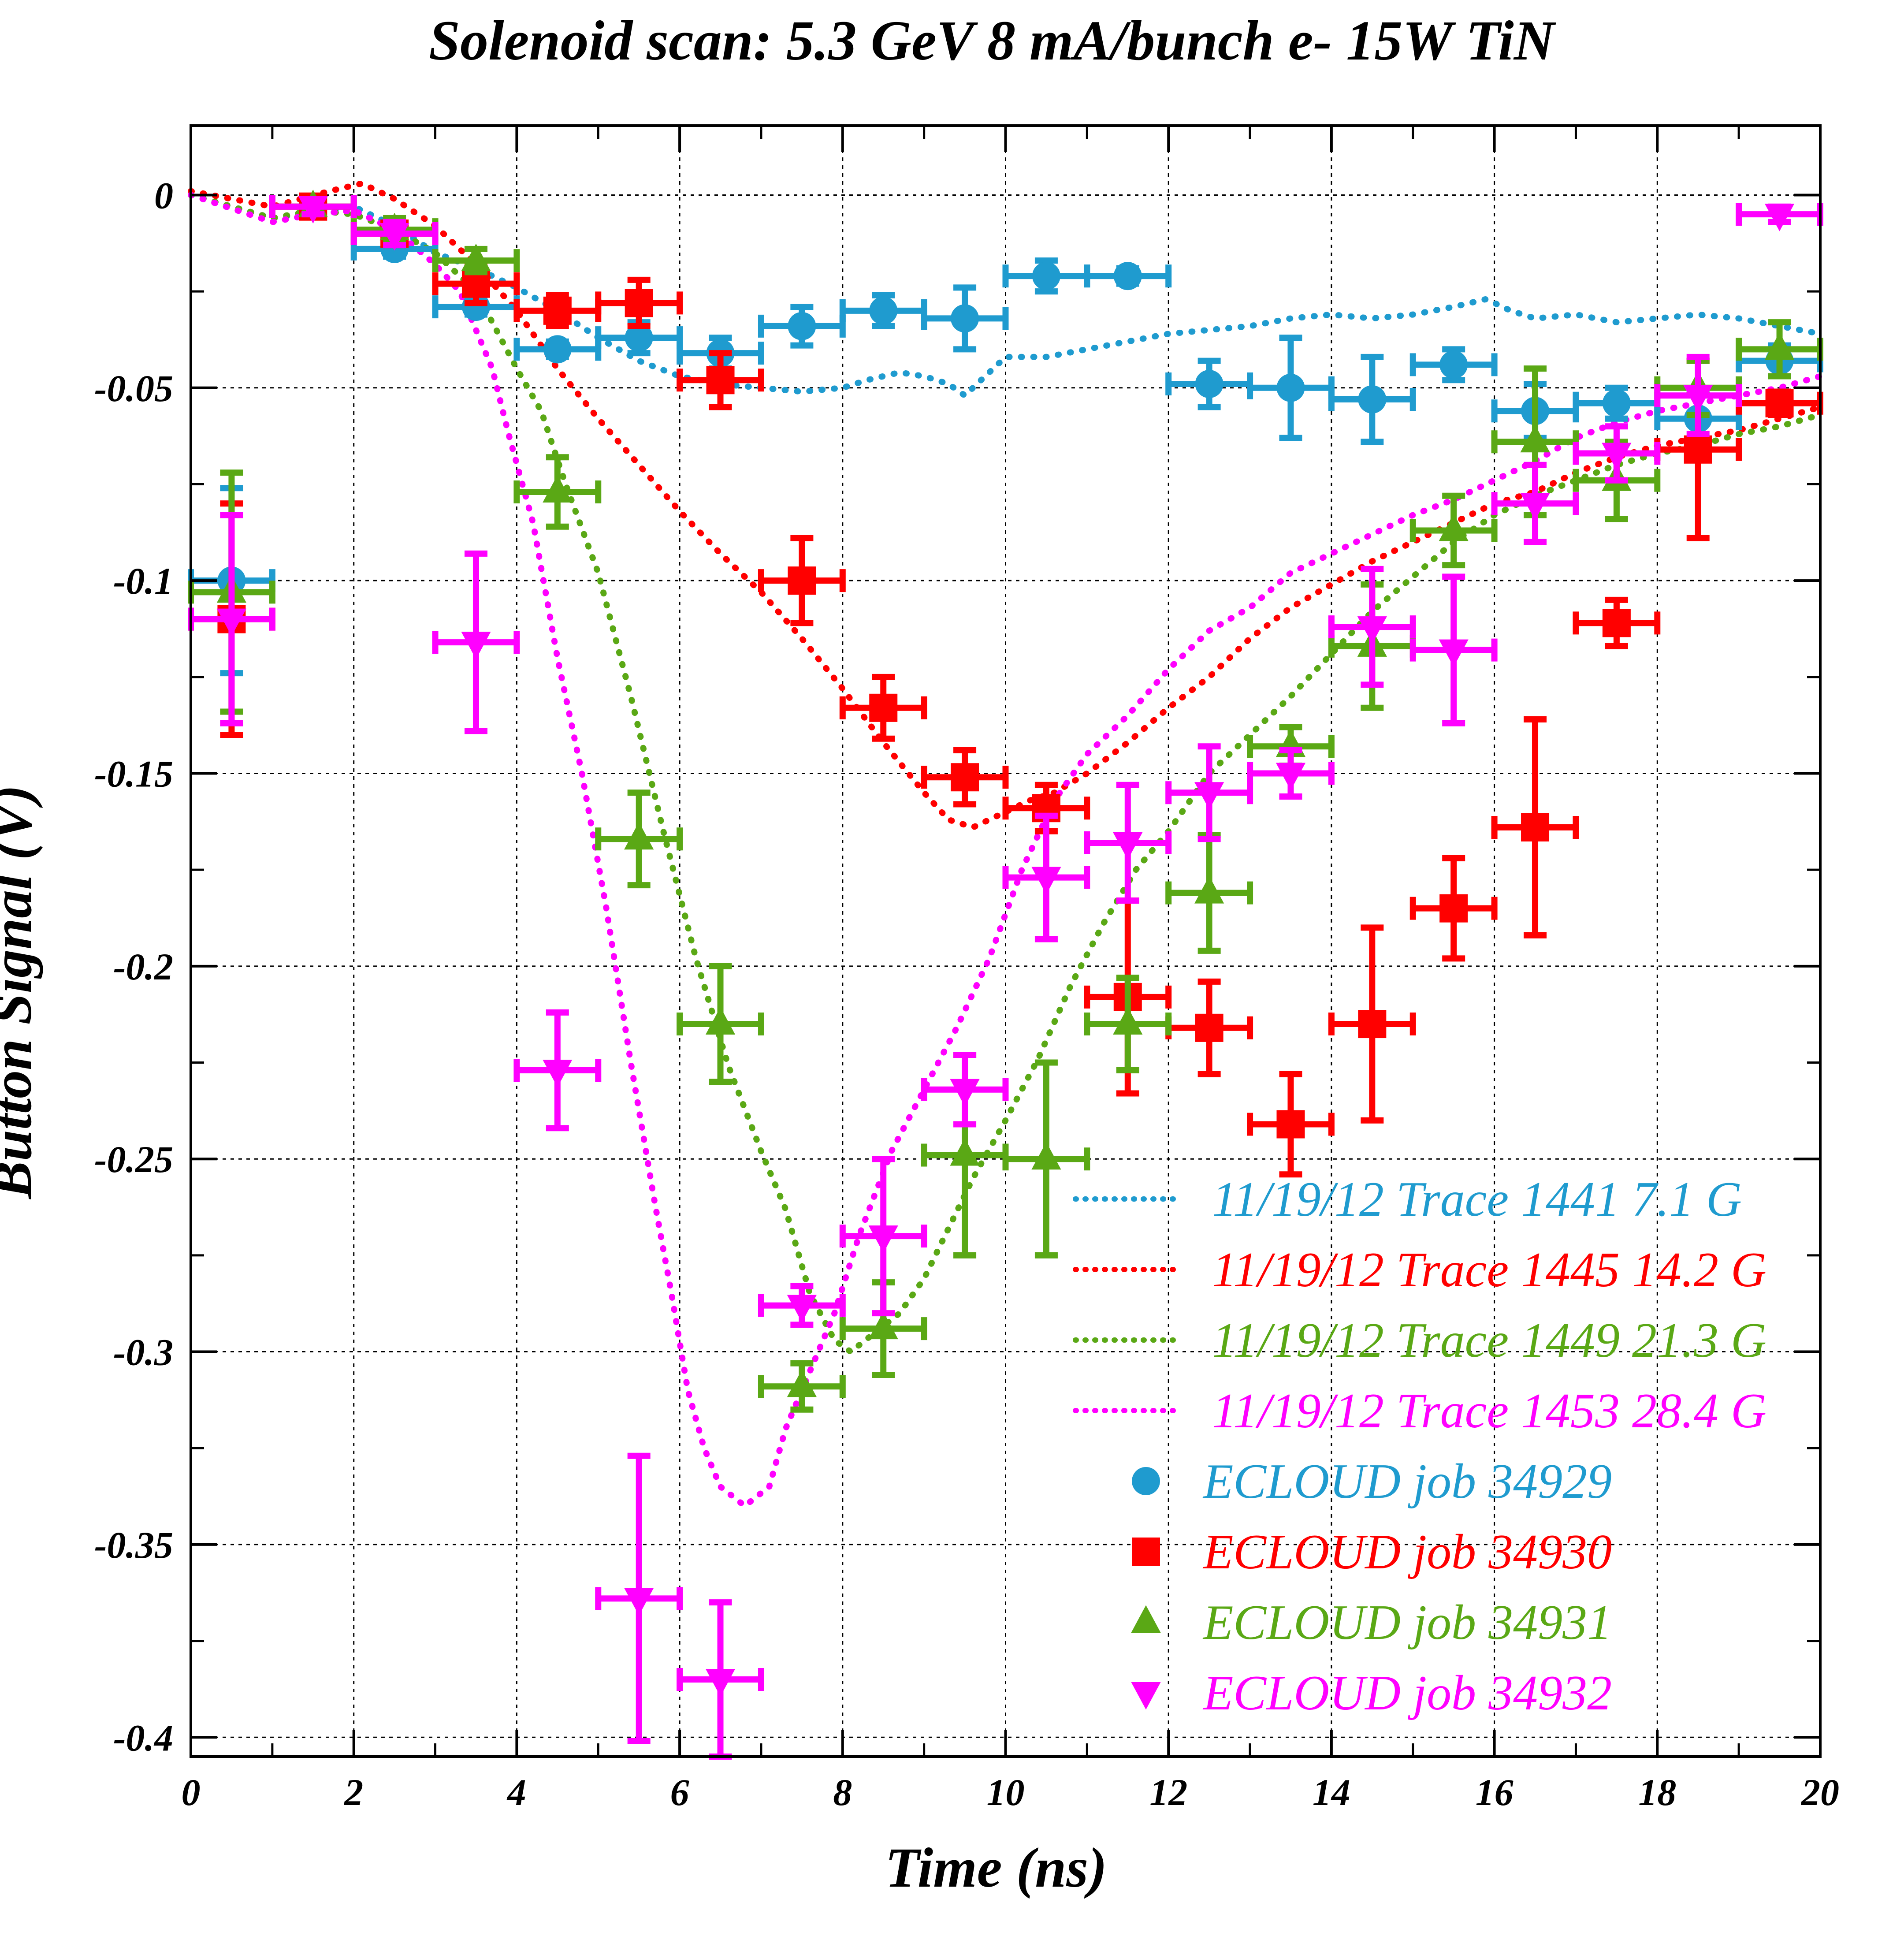 The width and height of the screenshot is (1904, 1936). I want to click on x-tick-label: 20, so click(1820, 1792).